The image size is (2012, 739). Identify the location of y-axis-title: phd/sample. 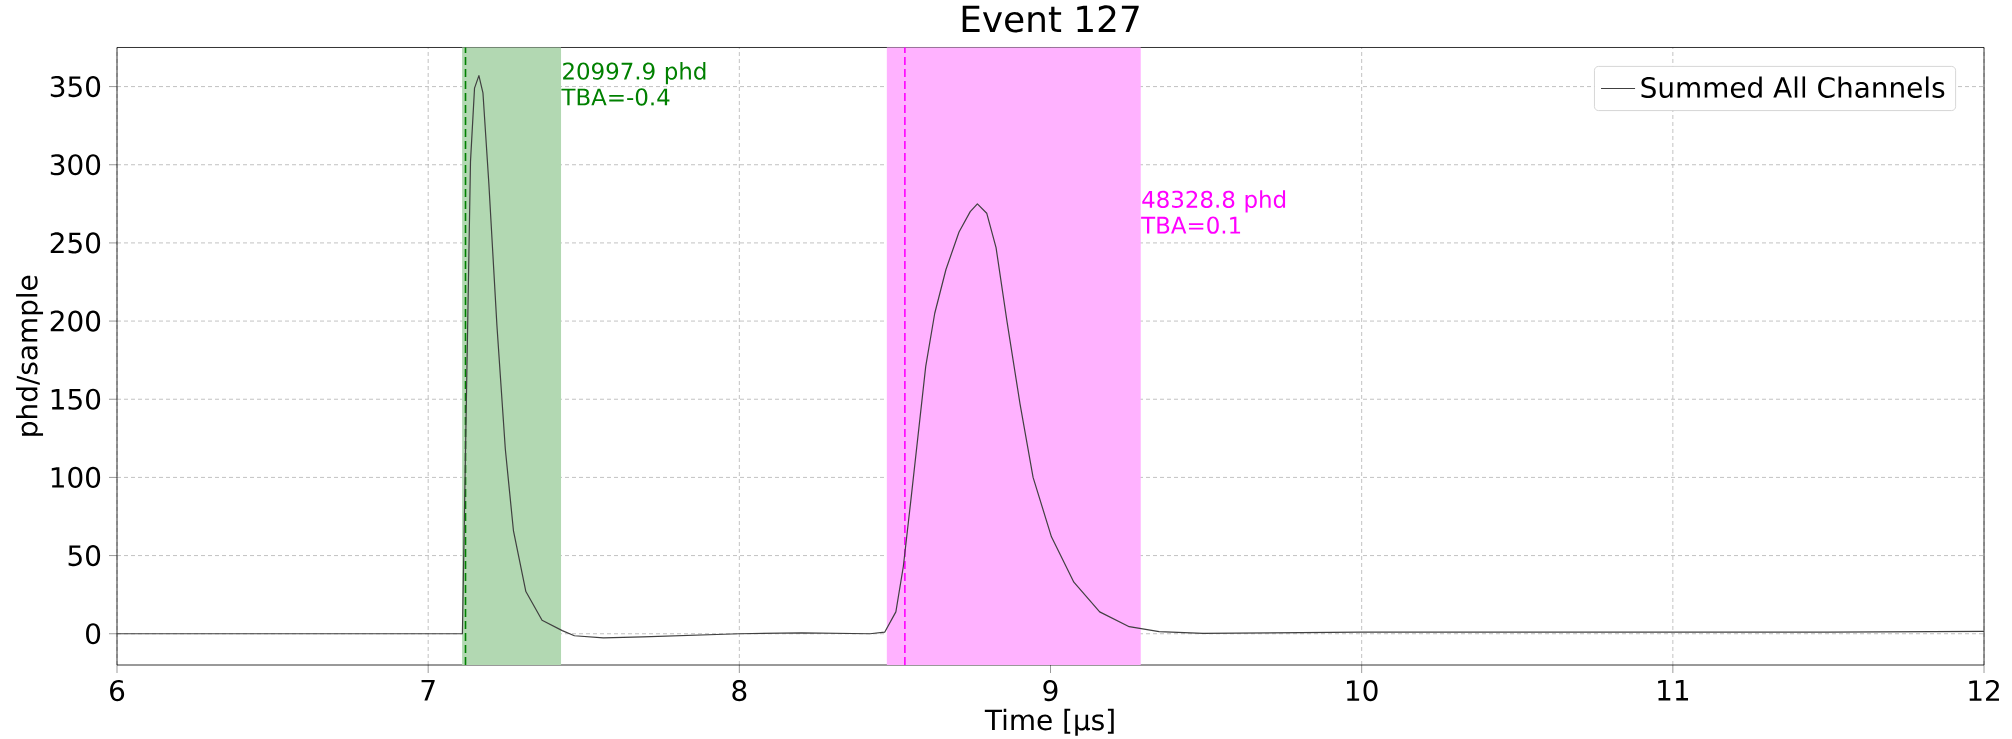
(30, 355).